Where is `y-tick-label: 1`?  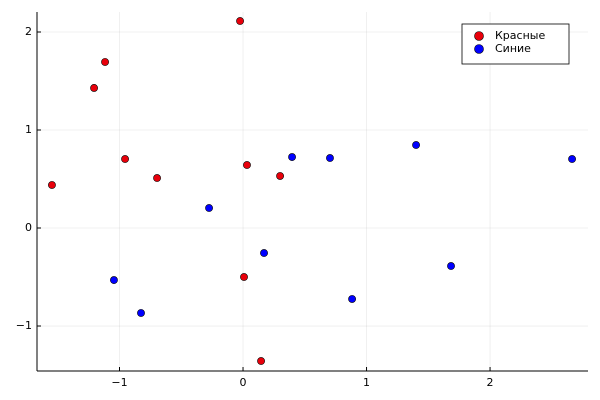 y-tick-label: 1 is located at coordinates (28, 129).